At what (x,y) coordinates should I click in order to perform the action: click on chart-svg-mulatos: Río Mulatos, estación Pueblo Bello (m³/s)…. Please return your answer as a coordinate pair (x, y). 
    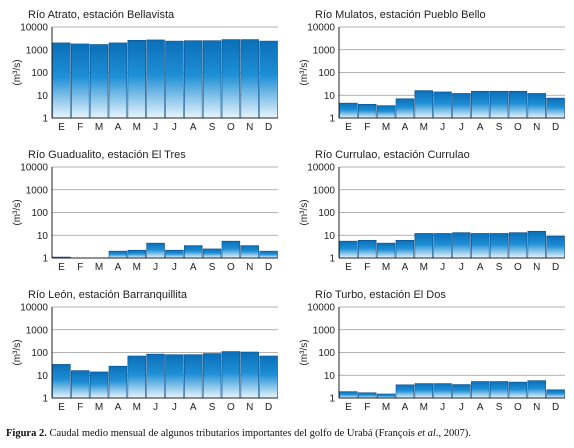
    Looking at the image, I should click on (432, 71).